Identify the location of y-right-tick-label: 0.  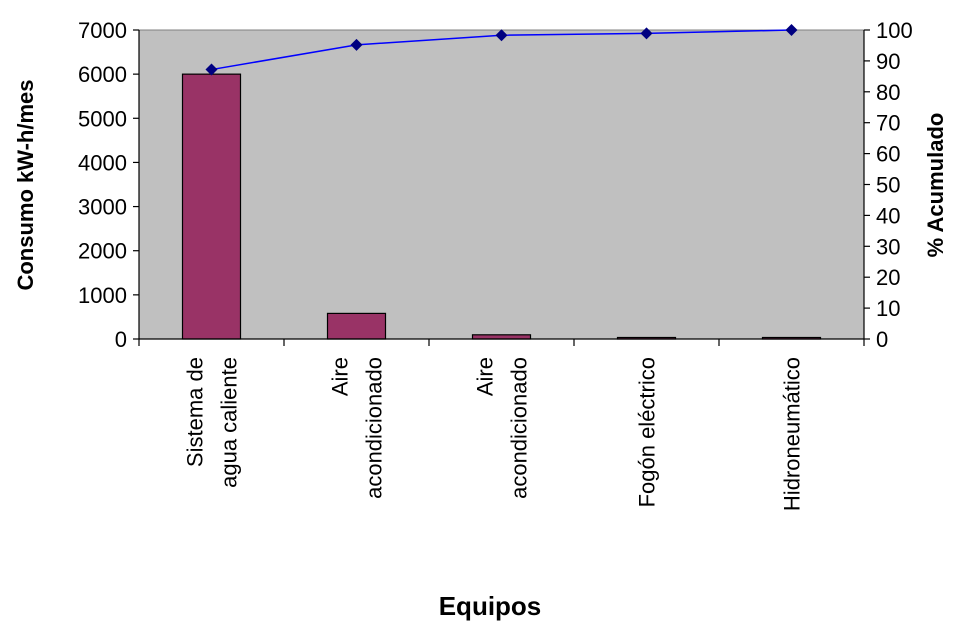
(882, 339).